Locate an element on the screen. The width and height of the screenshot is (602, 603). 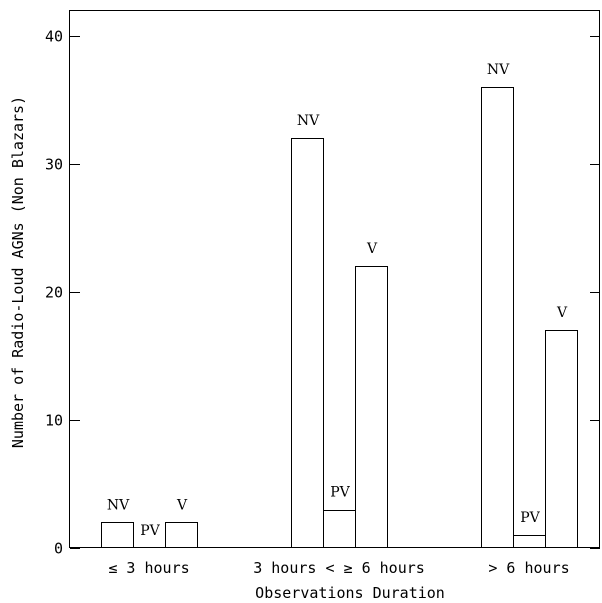
bar-label-v-2: V is located at coordinates (562, 313).